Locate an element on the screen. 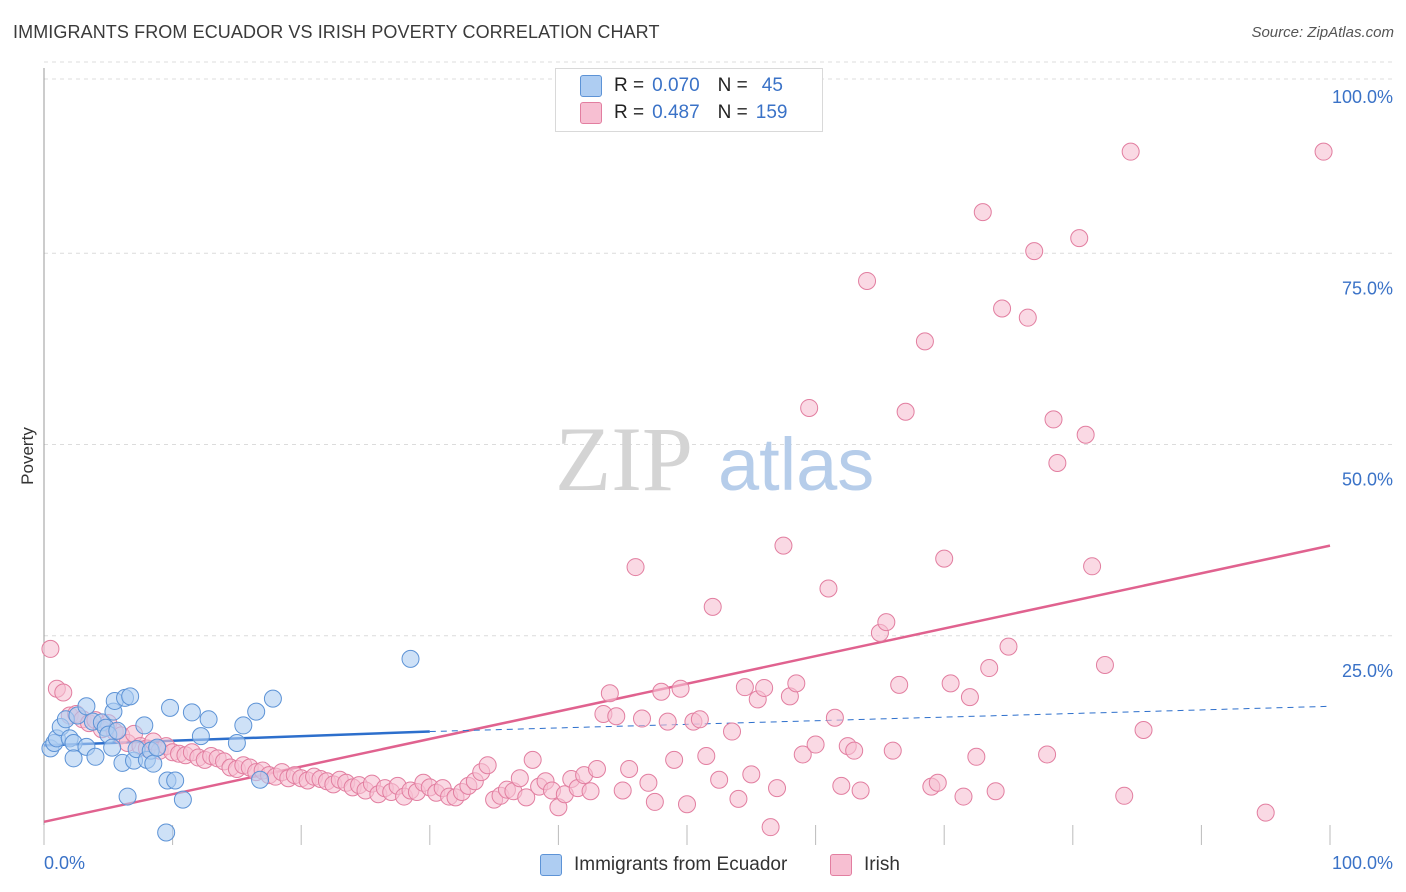  watermark: ZIP atlas is located at coordinates (714, 459).